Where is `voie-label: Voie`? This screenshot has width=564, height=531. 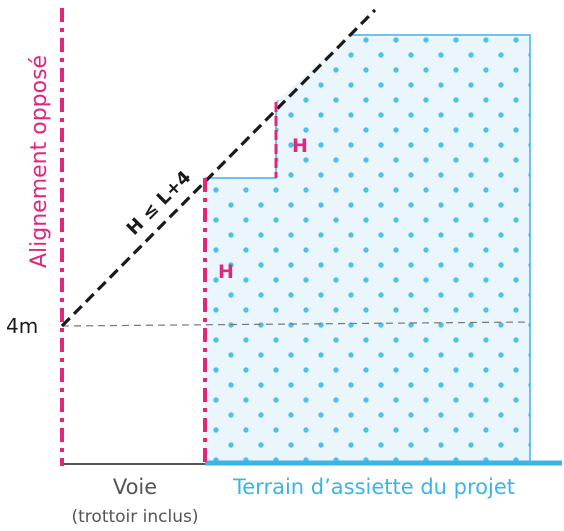
voie-label: Voie is located at coordinates (135, 487).